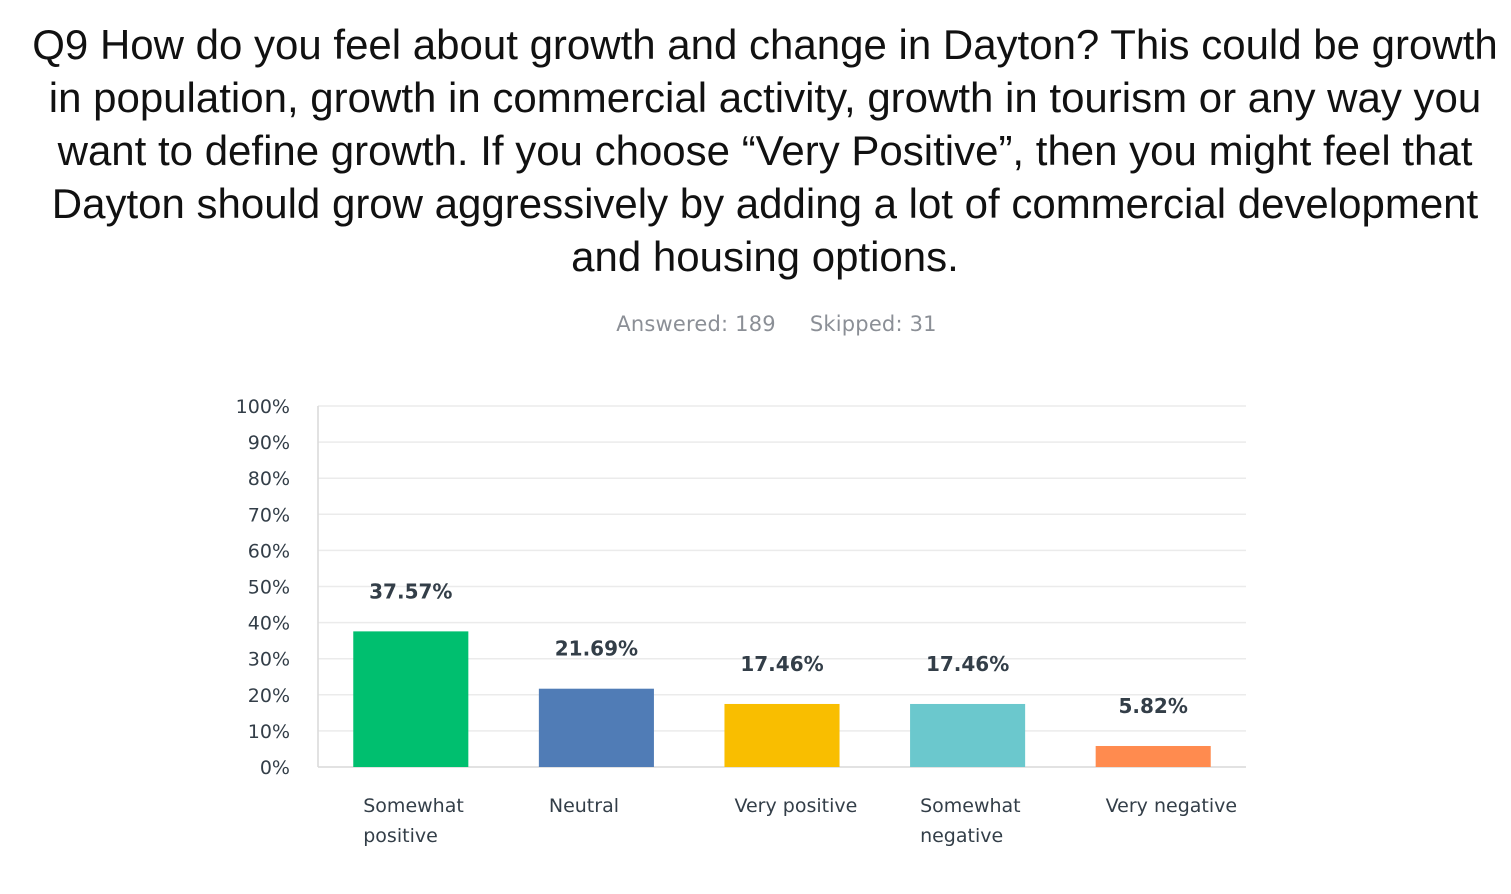 The width and height of the screenshot is (1511, 894). I want to click on bar-value-label: 5.82%, so click(1153, 706).